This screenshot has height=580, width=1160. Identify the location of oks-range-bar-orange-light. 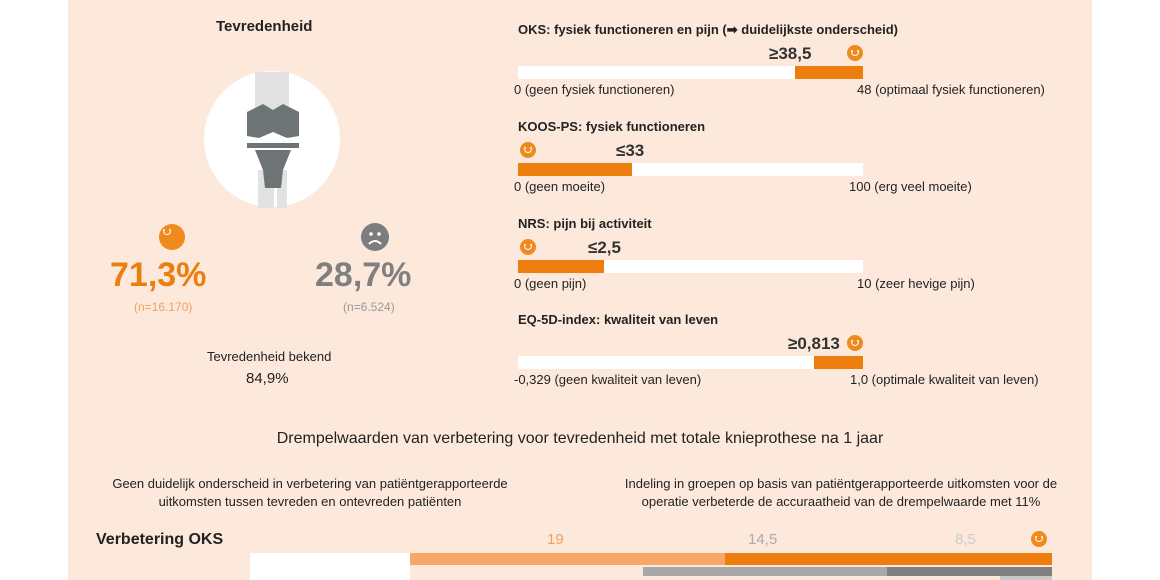
(567, 559).